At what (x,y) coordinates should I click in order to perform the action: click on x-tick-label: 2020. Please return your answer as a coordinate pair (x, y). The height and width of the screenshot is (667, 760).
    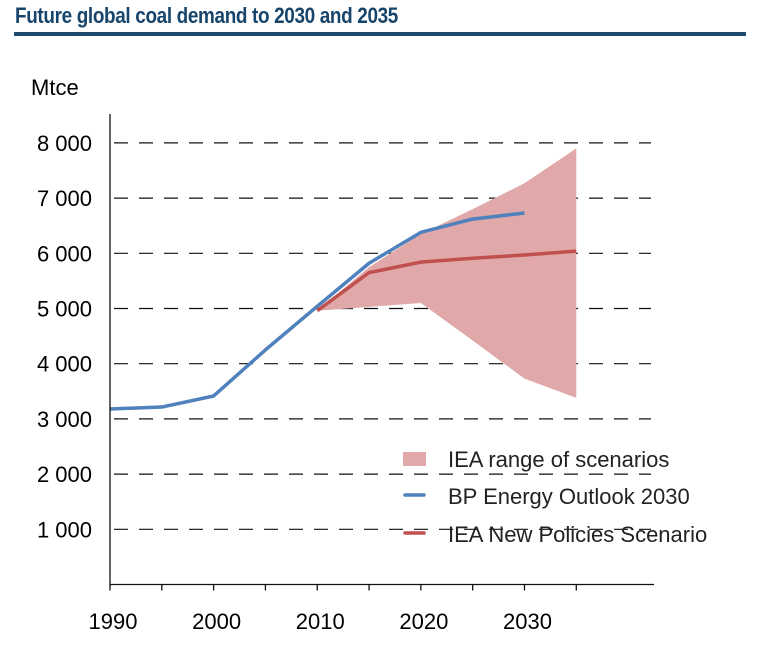
    Looking at the image, I should click on (423, 621).